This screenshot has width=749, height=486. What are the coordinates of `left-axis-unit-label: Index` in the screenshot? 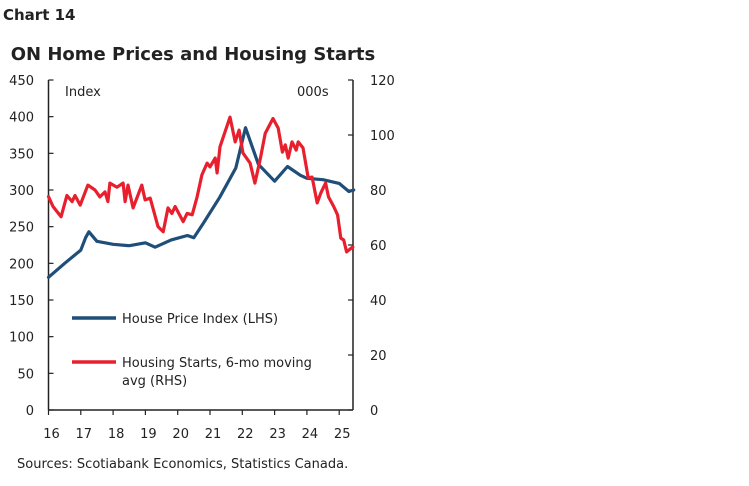 It's located at (83, 92).